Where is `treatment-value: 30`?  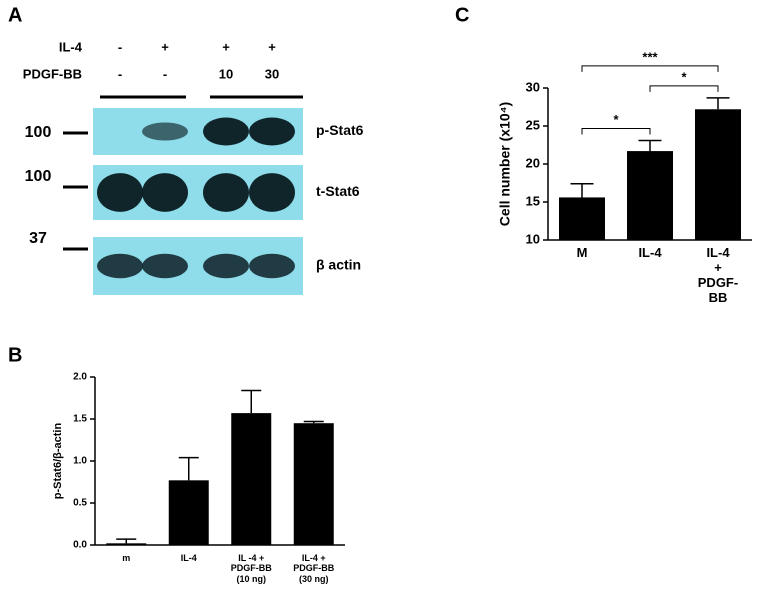
treatment-value: 30 is located at coordinates (272, 73).